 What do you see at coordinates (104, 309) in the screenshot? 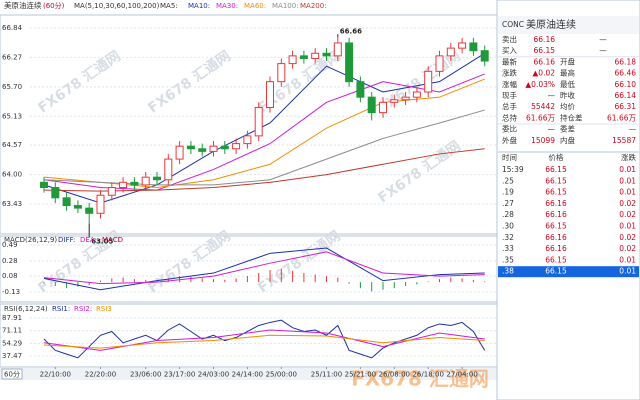
I see `legend-entry: RSI3` at bounding box center [104, 309].